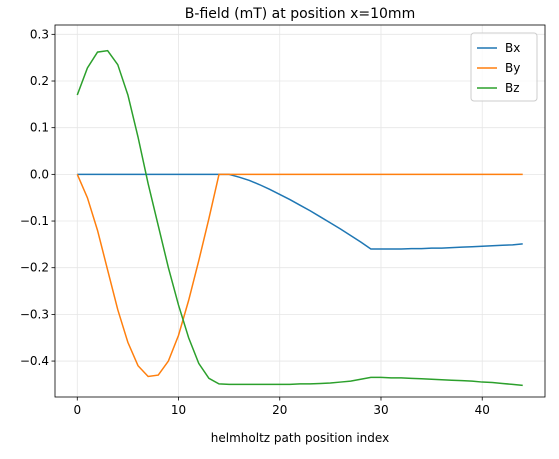 The width and height of the screenshot is (559, 459). What do you see at coordinates (34, 268) in the screenshot?
I see `y-tick-label: −0.2` at bounding box center [34, 268].